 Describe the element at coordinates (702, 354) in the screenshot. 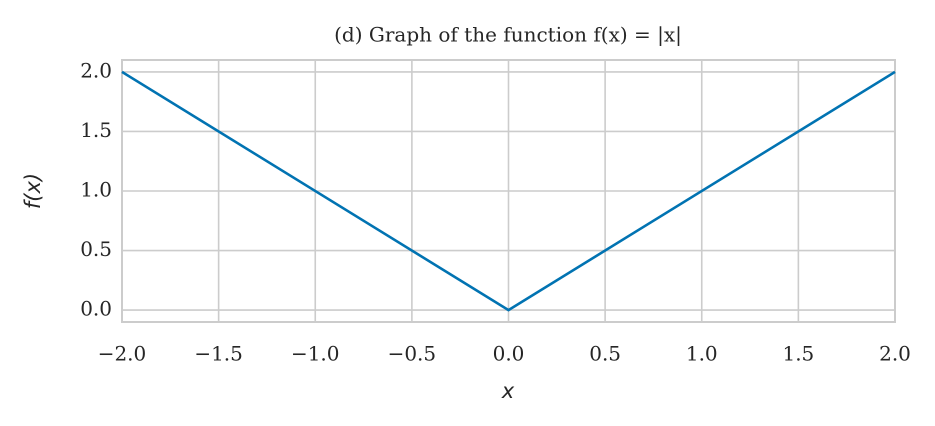

I see `x-tick-label: 1.0` at that location.